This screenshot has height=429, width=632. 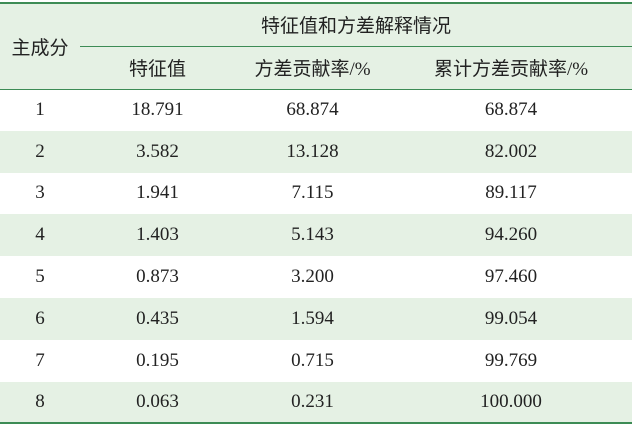 I want to click on table-cell: 1.941, so click(x=157, y=193).